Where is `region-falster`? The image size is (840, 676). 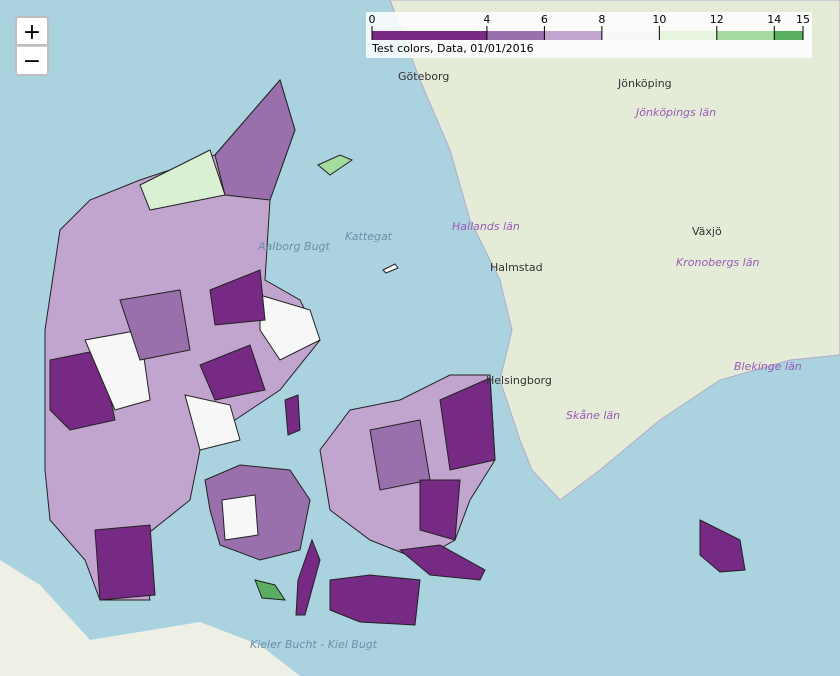
region-falster is located at coordinates (442, 562).